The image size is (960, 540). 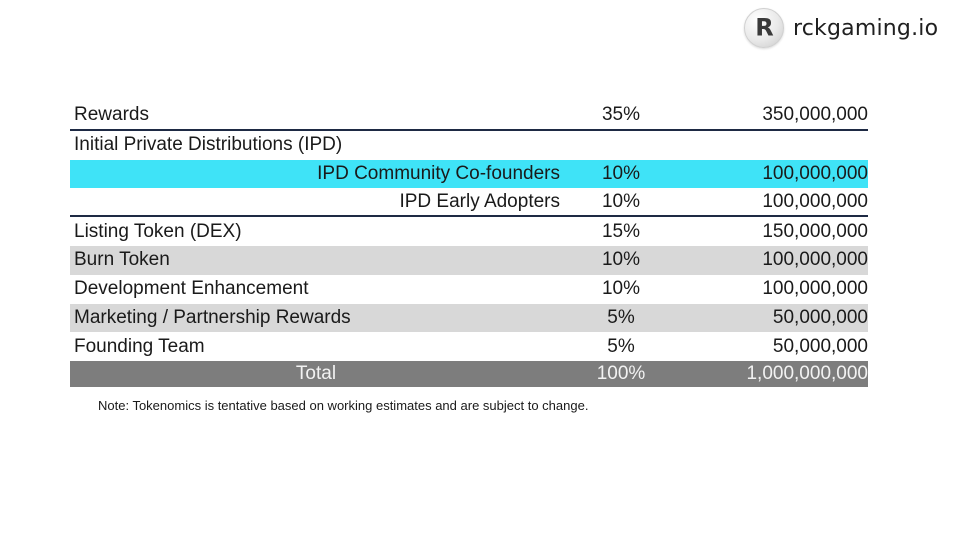 What do you see at coordinates (469, 374) in the screenshot?
I see `table-row-total: Total 100% 1,000,000,000` at bounding box center [469, 374].